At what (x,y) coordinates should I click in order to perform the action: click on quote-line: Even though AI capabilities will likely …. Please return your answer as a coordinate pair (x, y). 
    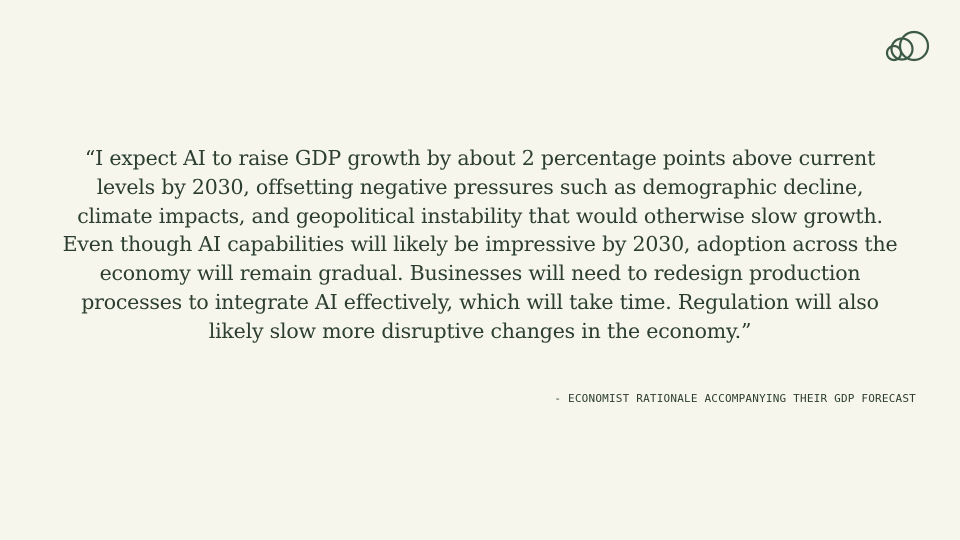
    Looking at the image, I should click on (480, 244).